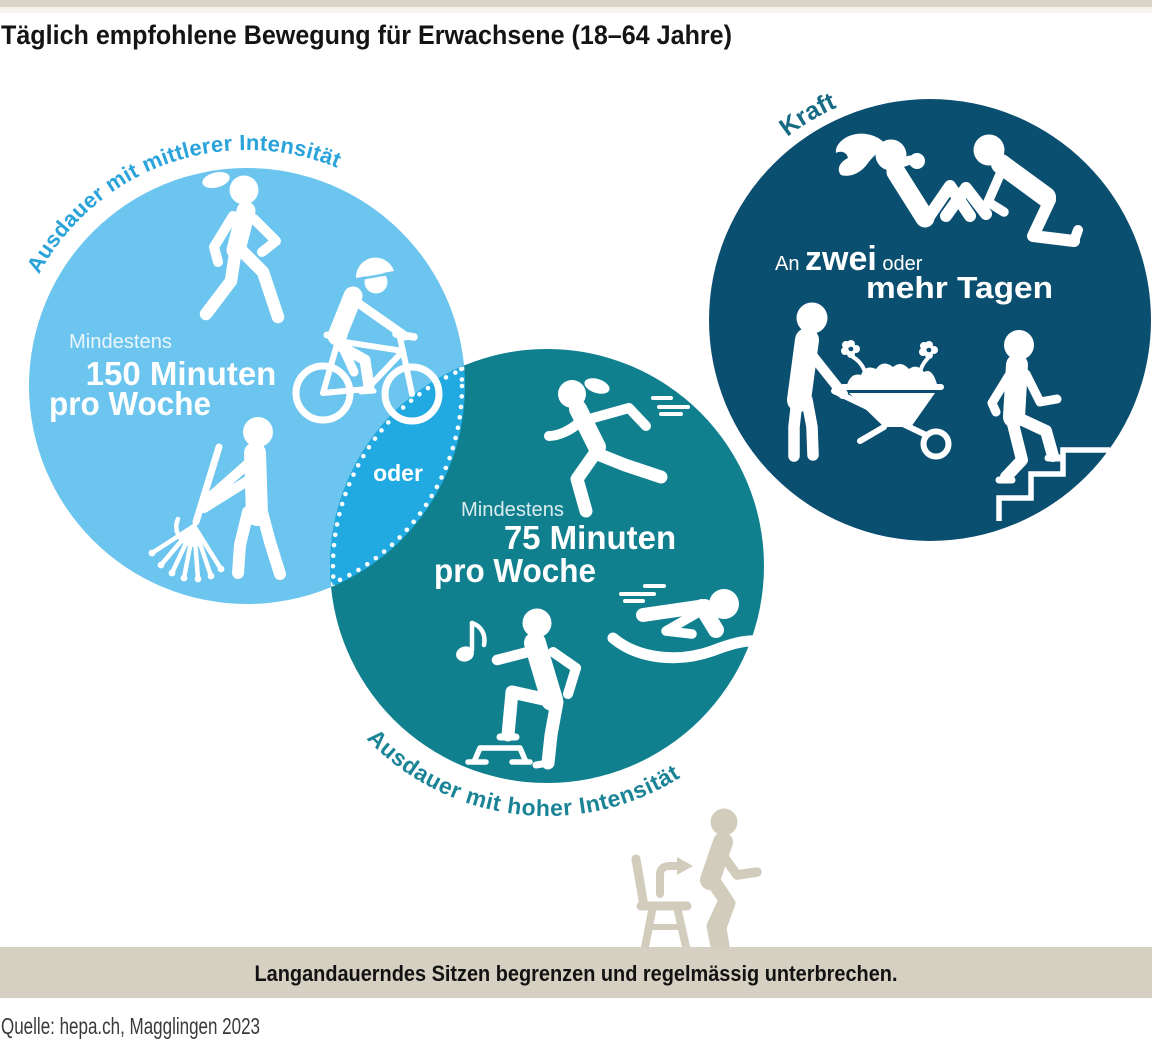 The height and width of the screenshot is (1059, 1152). What do you see at coordinates (959, 287) in the screenshot?
I see `svg-text: mehr Tagen` at bounding box center [959, 287].